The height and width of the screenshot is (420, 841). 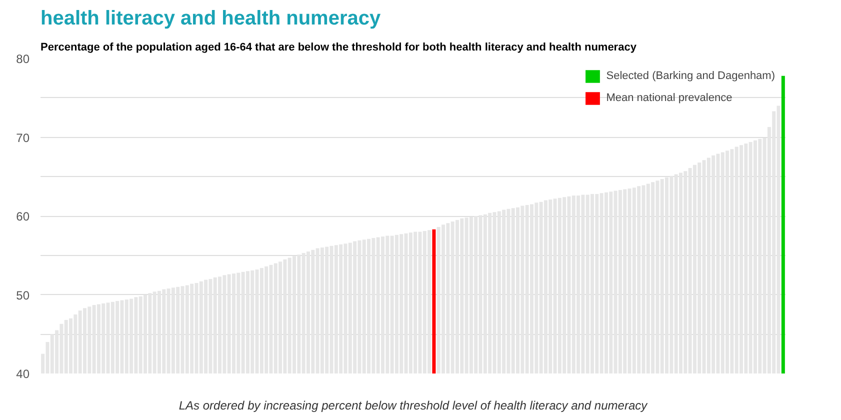 What do you see at coordinates (339, 48) in the screenshot?
I see `chart-subtitle: Percentage of the population aged 16-64 that are below the threshold for both health literacy and health numeracy` at bounding box center [339, 48].